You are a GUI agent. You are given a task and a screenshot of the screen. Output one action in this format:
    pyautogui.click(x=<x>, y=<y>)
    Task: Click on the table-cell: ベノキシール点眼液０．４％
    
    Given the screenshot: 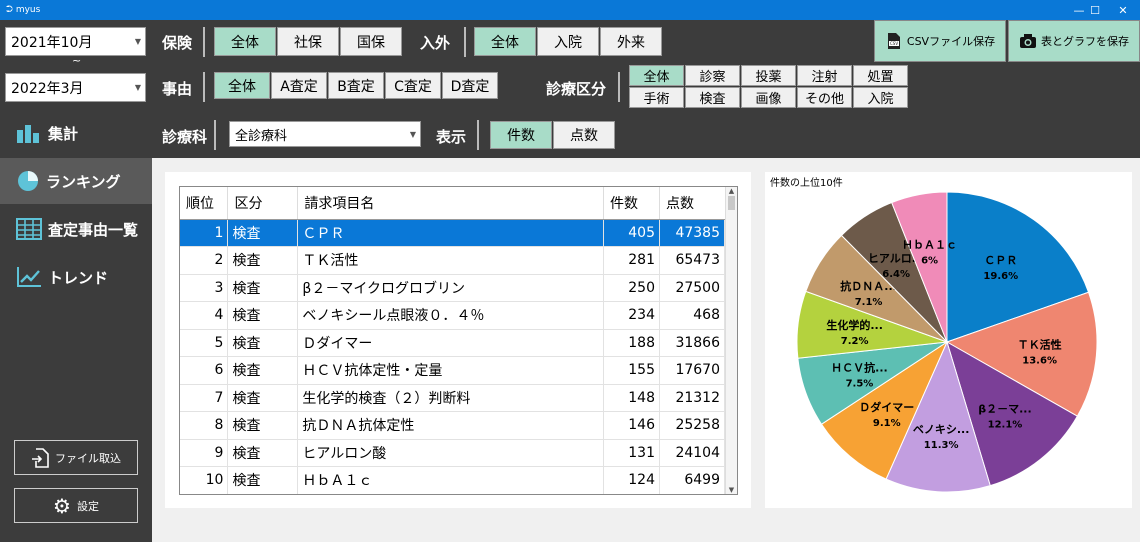 What is the action you would take?
    pyautogui.click(x=451, y=315)
    